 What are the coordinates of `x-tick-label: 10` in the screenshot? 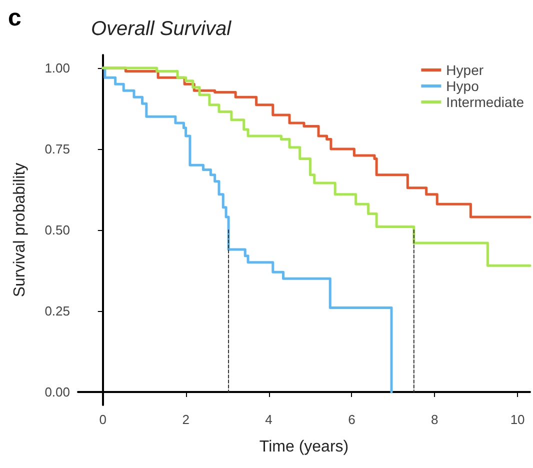 It's located at (517, 419).